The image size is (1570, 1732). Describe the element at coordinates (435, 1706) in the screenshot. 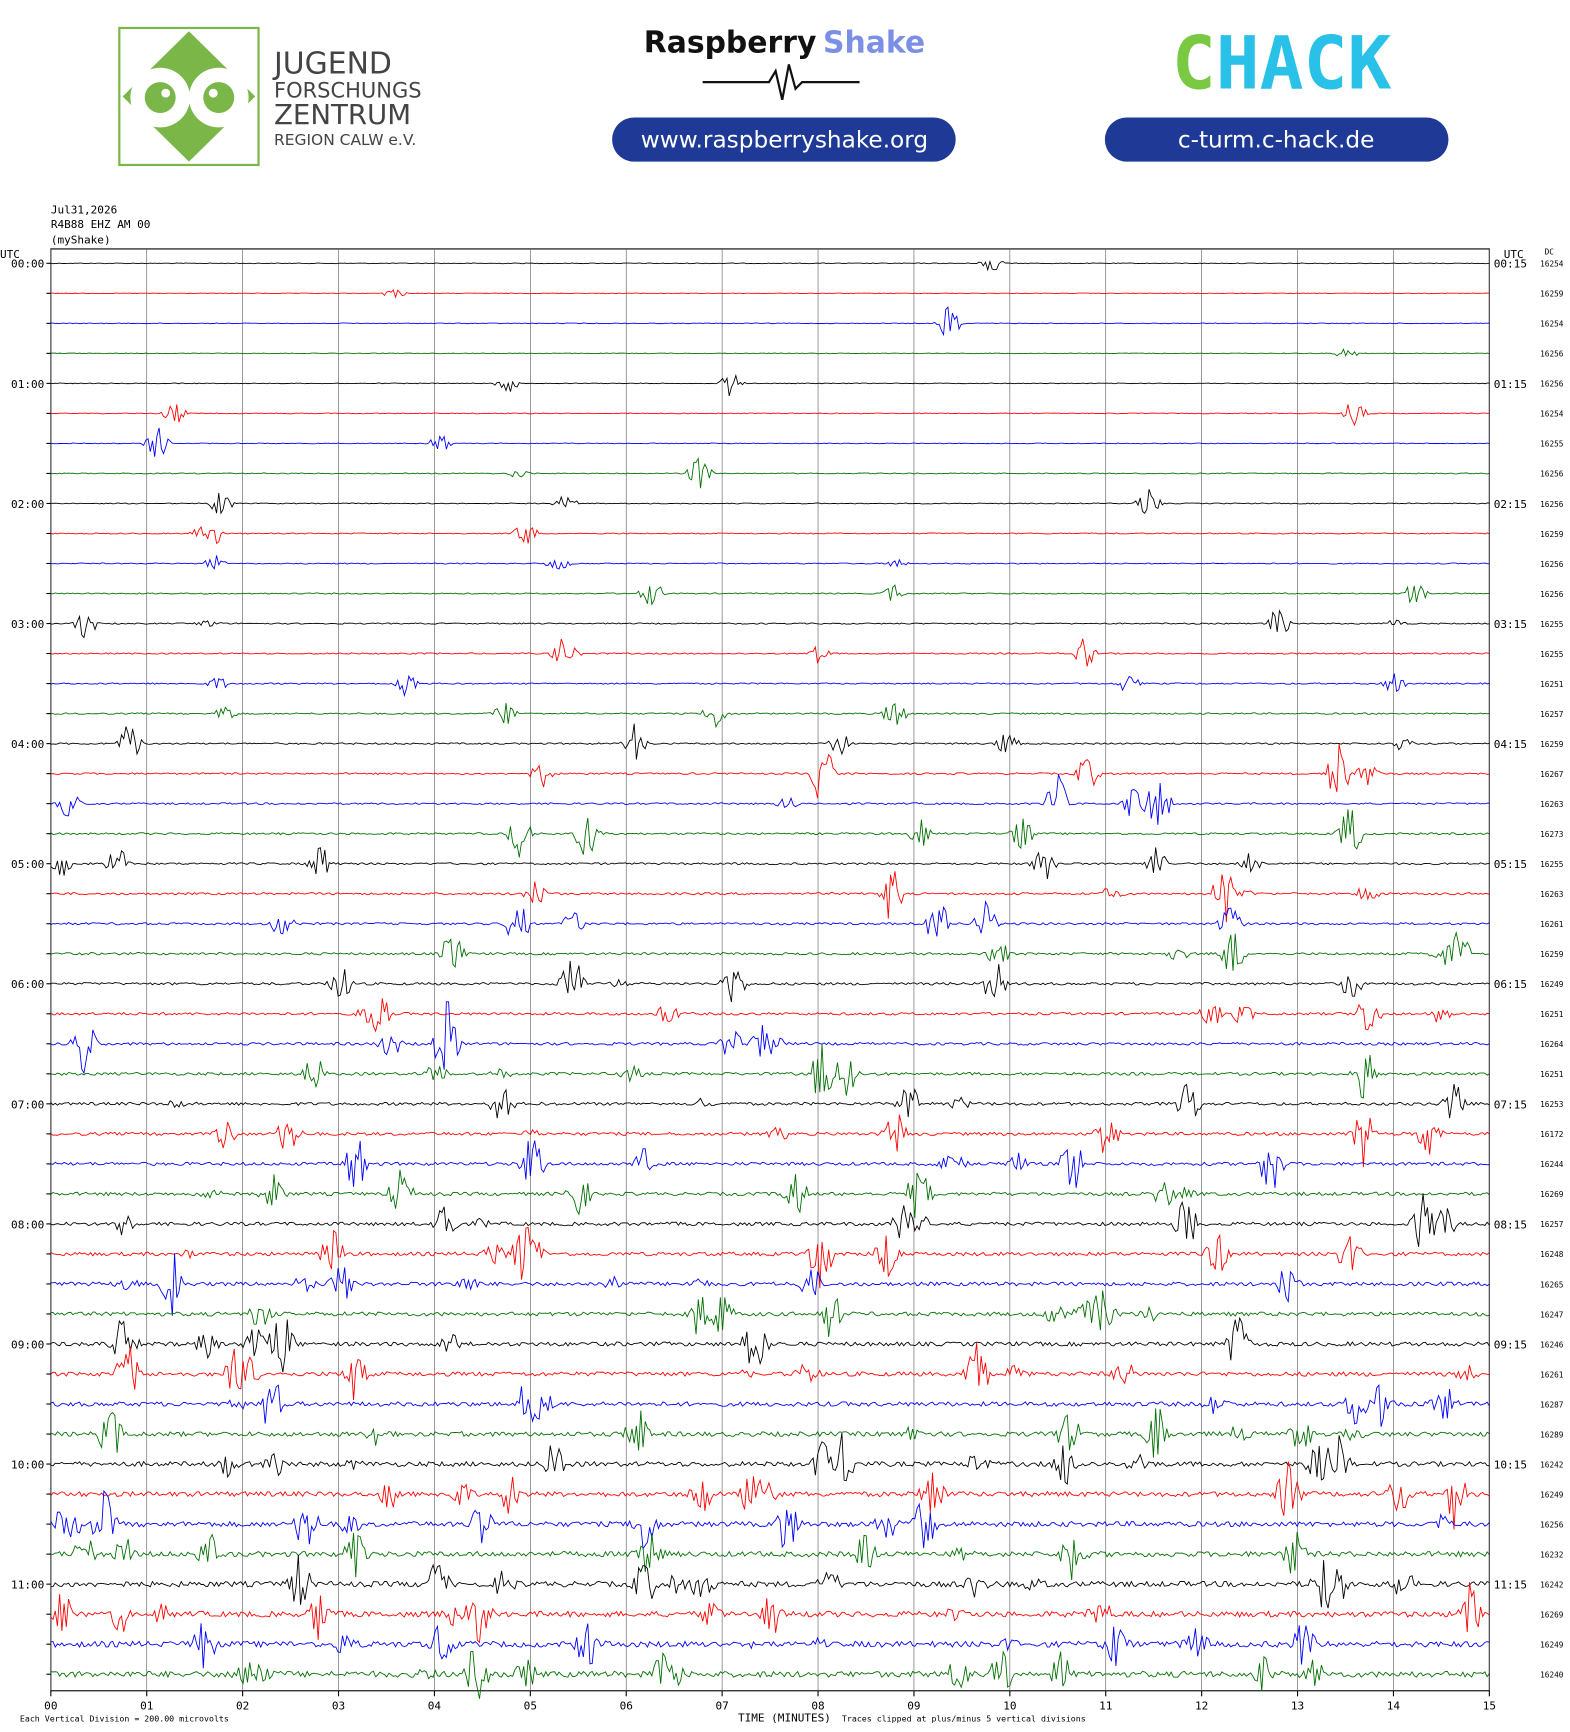

I see `x-tick-label: 04` at that location.